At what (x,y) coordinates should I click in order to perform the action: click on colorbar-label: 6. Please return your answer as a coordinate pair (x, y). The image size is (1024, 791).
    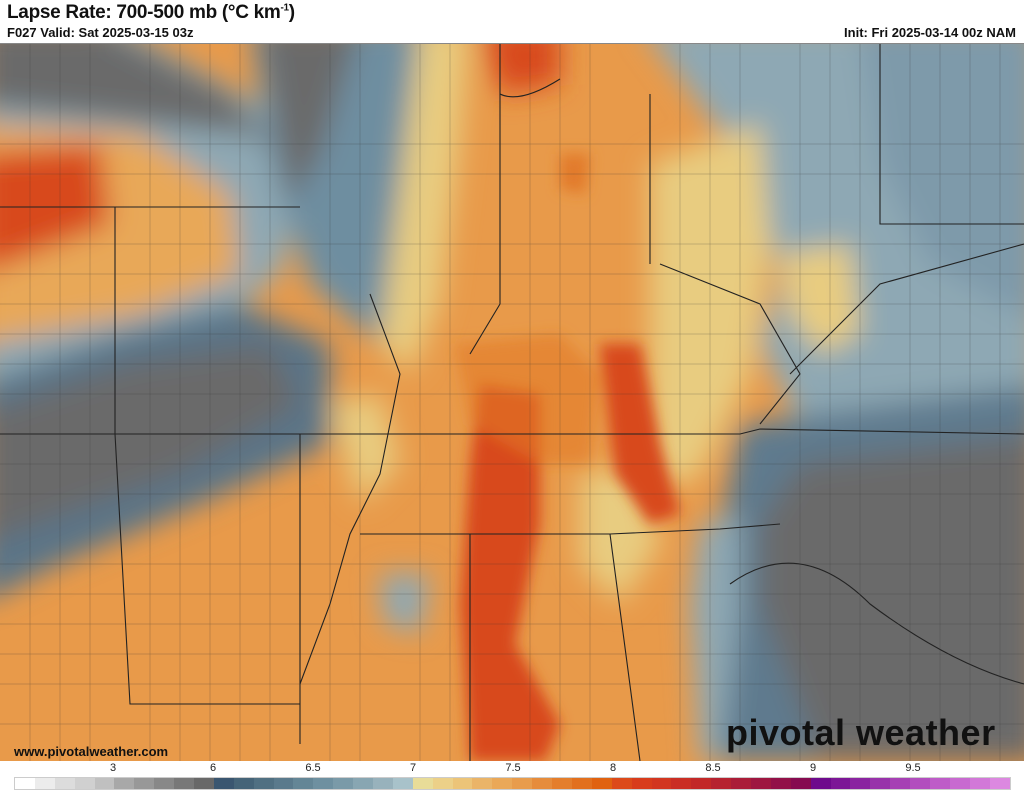
    Looking at the image, I should click on (213, 768).